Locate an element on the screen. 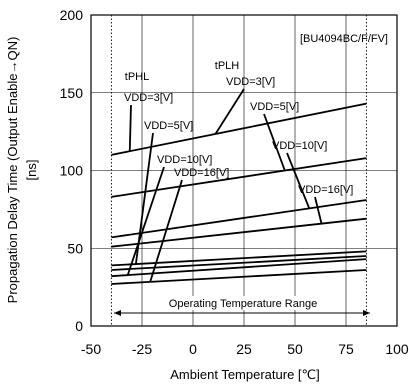 The image size is (409, 387). y-tick-label: 200 is located at coordinates (72, 15).